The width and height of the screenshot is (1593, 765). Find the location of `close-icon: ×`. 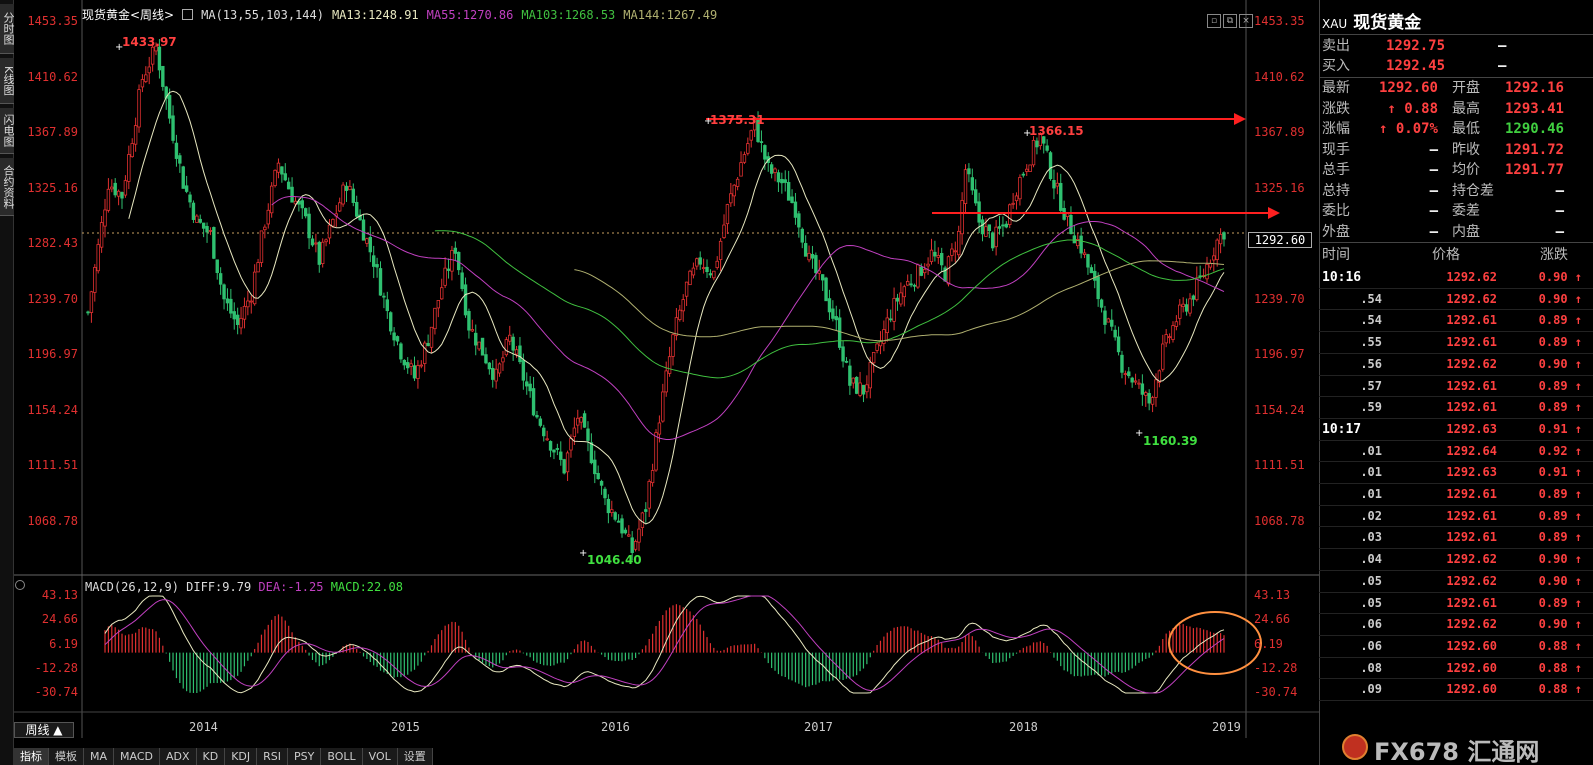

close-icon: × is located at coordinates (1246, 21).